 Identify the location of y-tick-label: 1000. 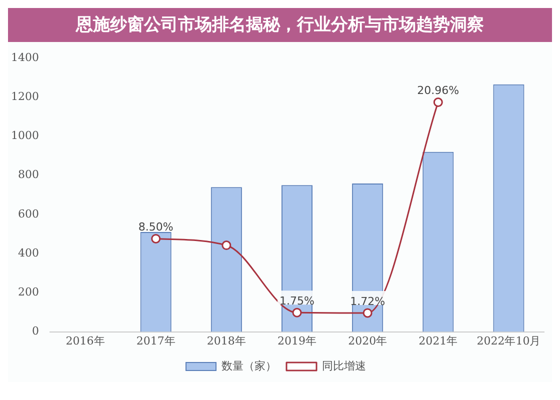
(24, 135).